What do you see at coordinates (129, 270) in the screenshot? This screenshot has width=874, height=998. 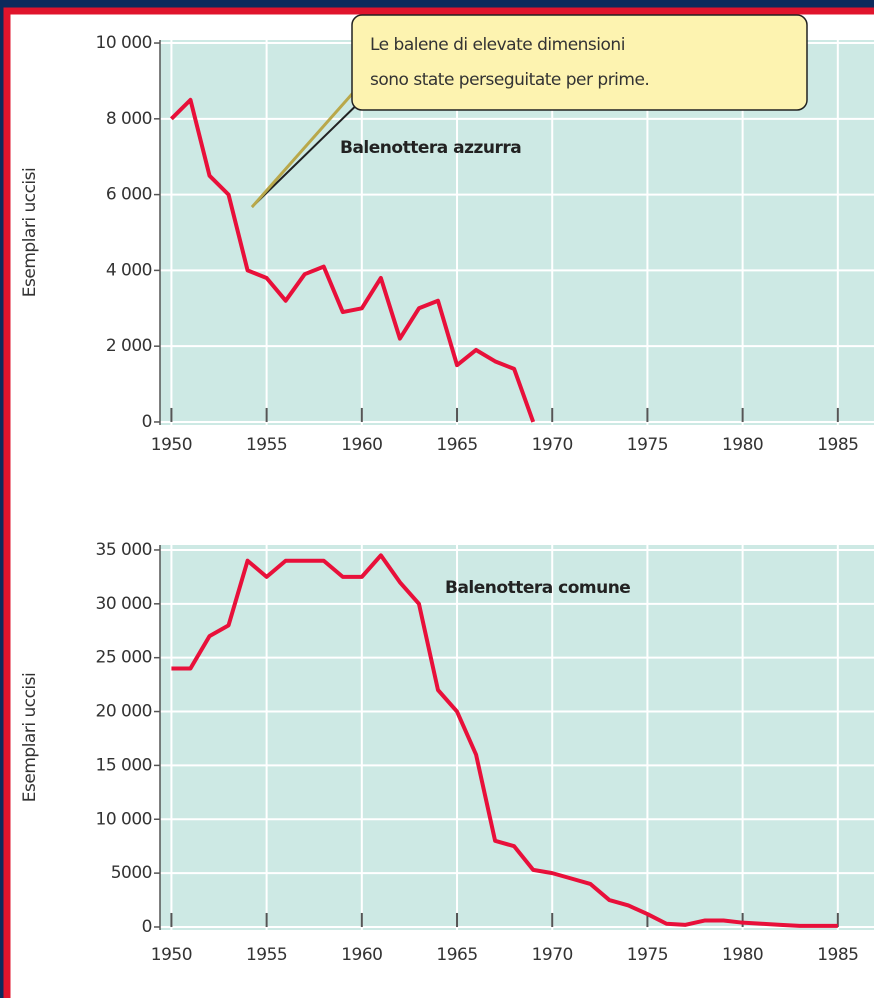 I see `y-tick-label: 4 000` at bounding box center [129, 270].